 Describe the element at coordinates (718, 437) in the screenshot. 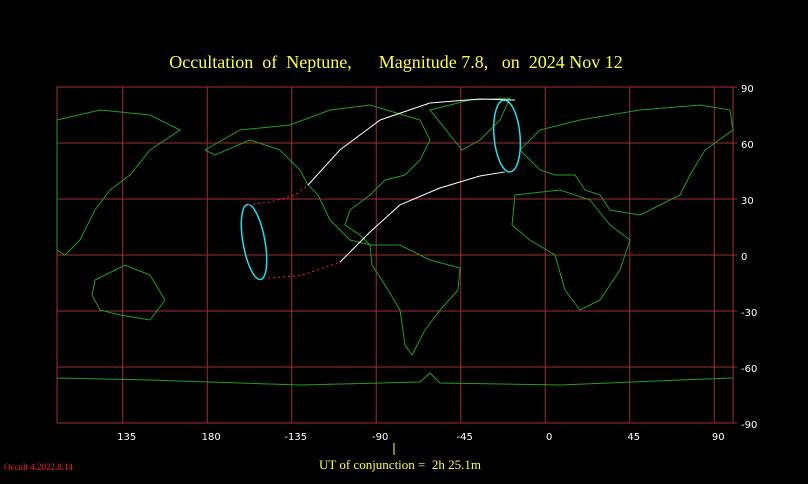

I see `x-tick-label: 90` at that location.